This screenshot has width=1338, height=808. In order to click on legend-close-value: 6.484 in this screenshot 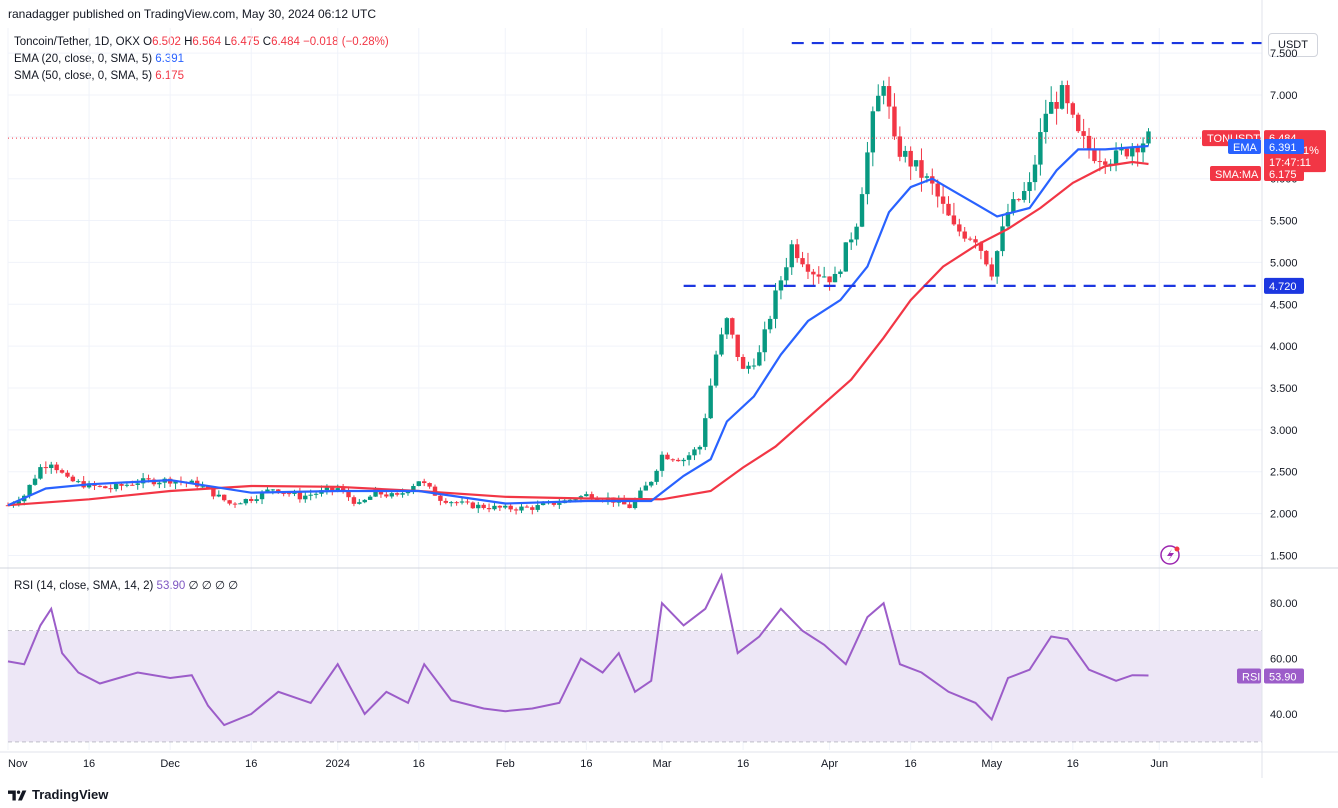, I will do `click(285, 42)`.